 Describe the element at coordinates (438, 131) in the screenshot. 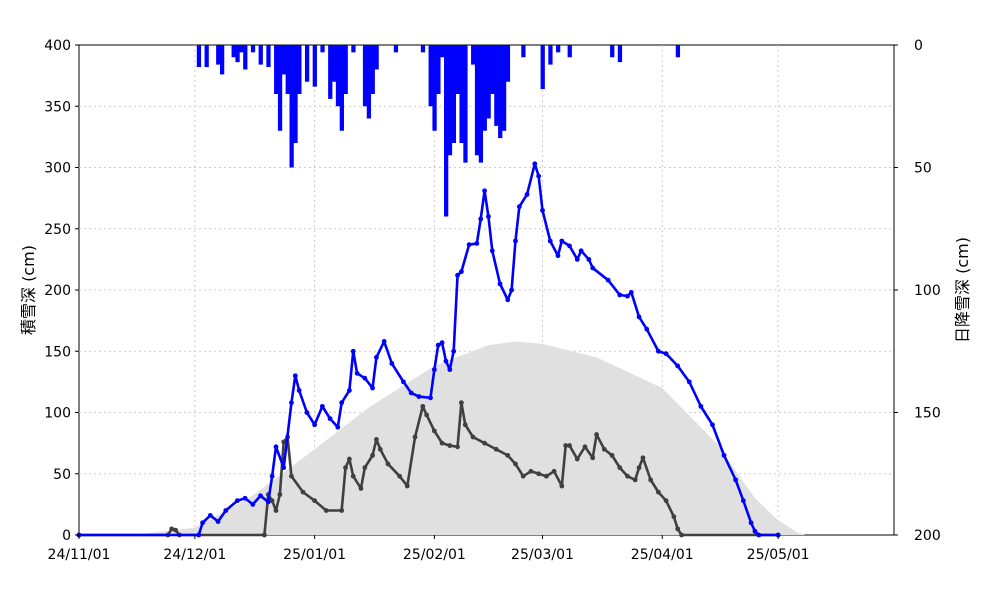

I see `daily-snowfall-bars` at that location.